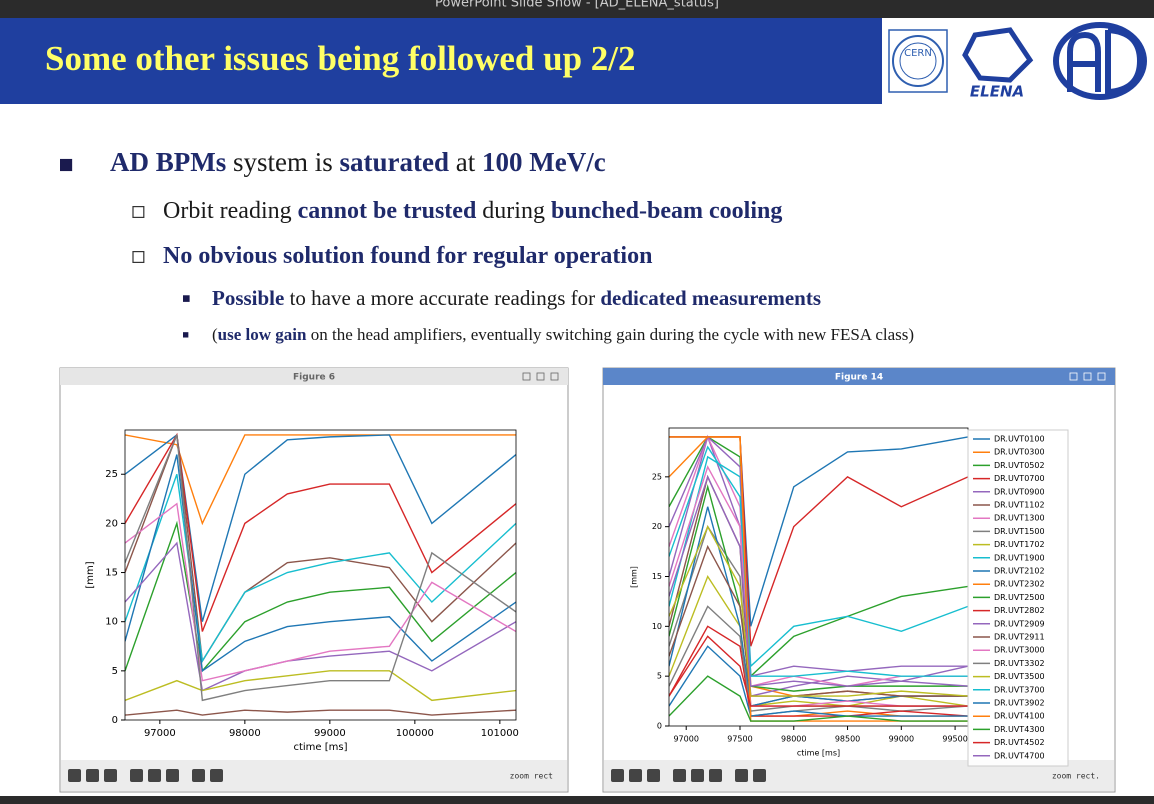  I want to click on legend-label: DR.UVT4502, so click(1019, 742).